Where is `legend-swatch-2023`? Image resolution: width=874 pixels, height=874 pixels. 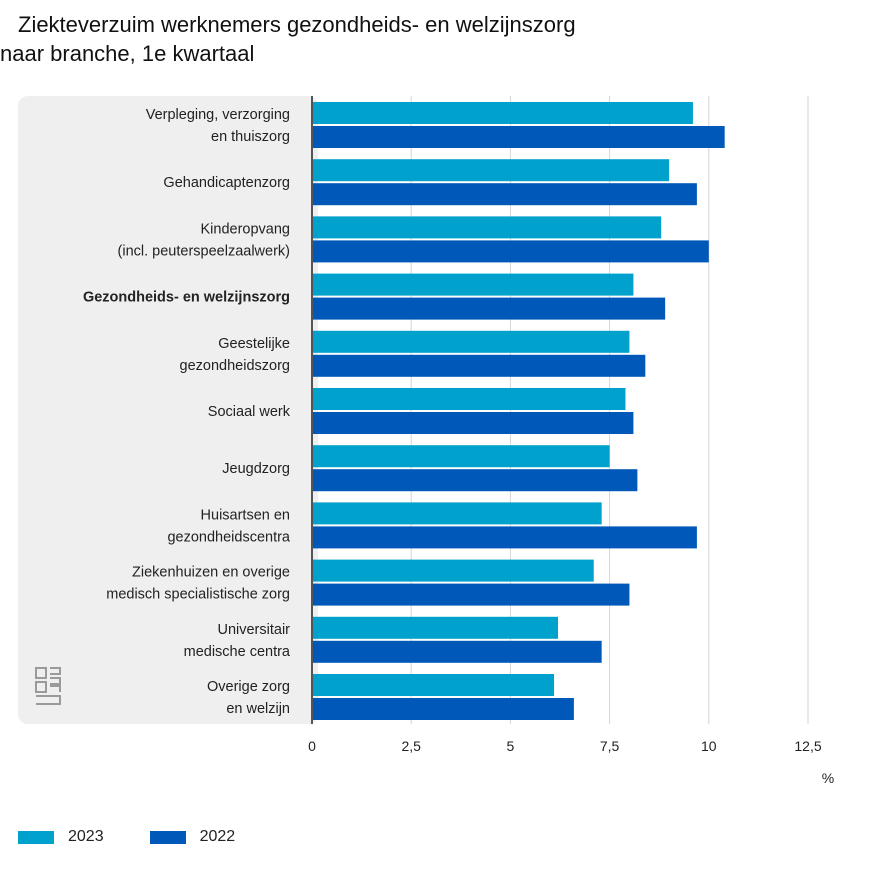 legend-swatch-2023 is located at coordinates (36, 837).